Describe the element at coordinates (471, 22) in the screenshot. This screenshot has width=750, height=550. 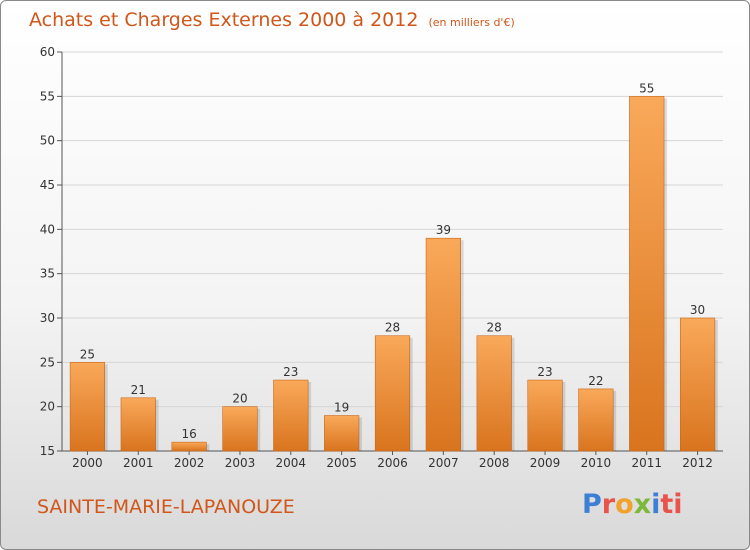
I see `chart-subtitle: (en milliers d'€)` at that location.